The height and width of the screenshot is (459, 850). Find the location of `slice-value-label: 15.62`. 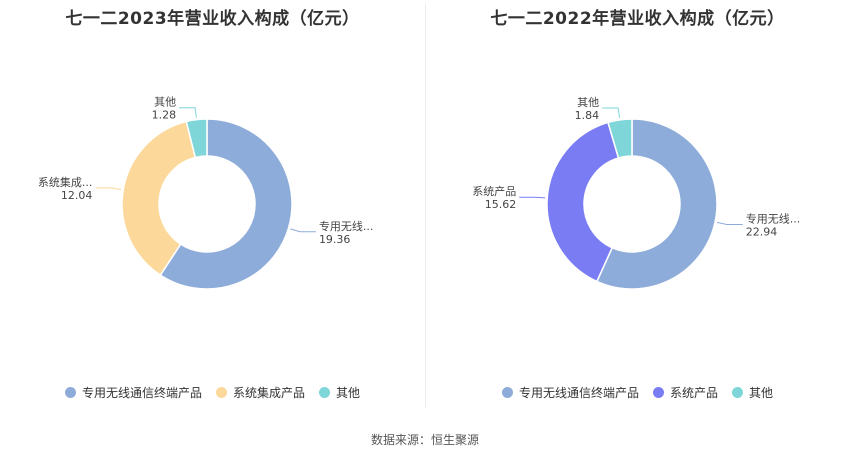

slice-value-label: 15.62 is located at coordinates (500, 204).